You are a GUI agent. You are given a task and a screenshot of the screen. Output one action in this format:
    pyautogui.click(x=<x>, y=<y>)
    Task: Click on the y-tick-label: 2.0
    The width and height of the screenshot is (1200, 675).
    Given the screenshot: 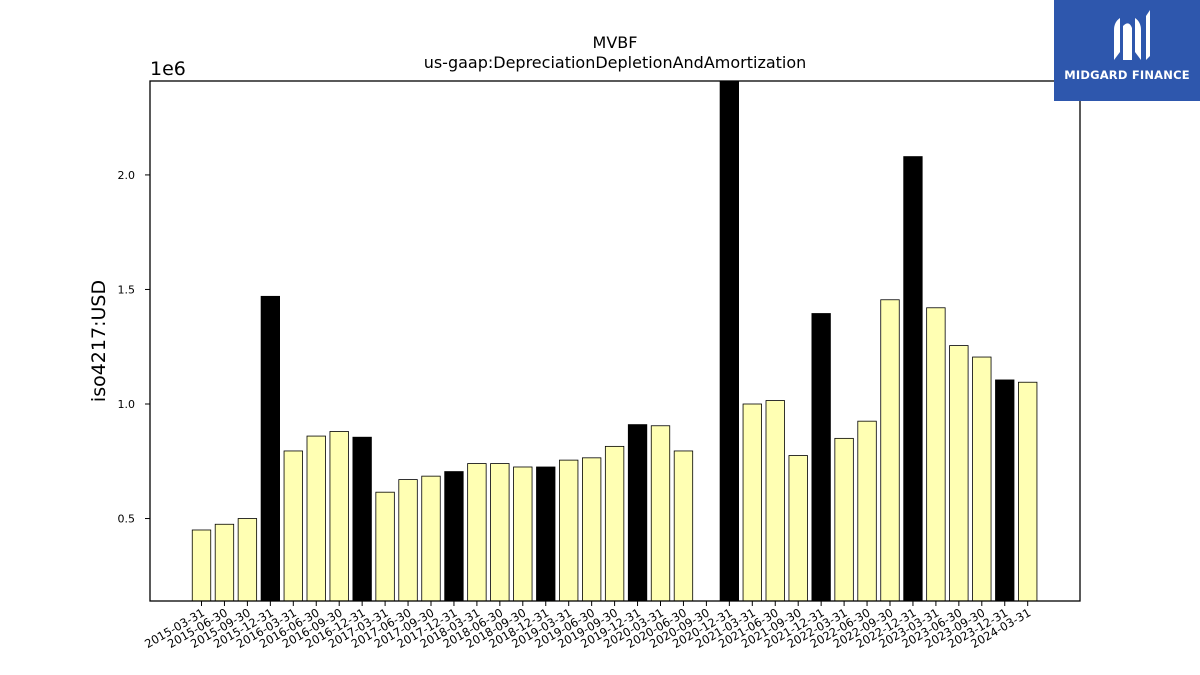 What is the action you would take?
    pyautogui.click(x=127, y=175)
    